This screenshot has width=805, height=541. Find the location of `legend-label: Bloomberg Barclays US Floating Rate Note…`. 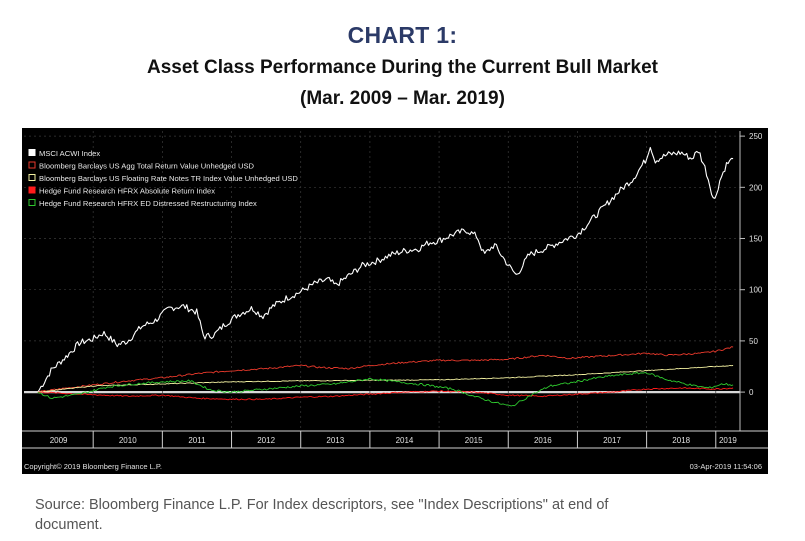

legend-label: Bloomberg Barclays US Floating Rate Note… is located at coordinates (168, 178).